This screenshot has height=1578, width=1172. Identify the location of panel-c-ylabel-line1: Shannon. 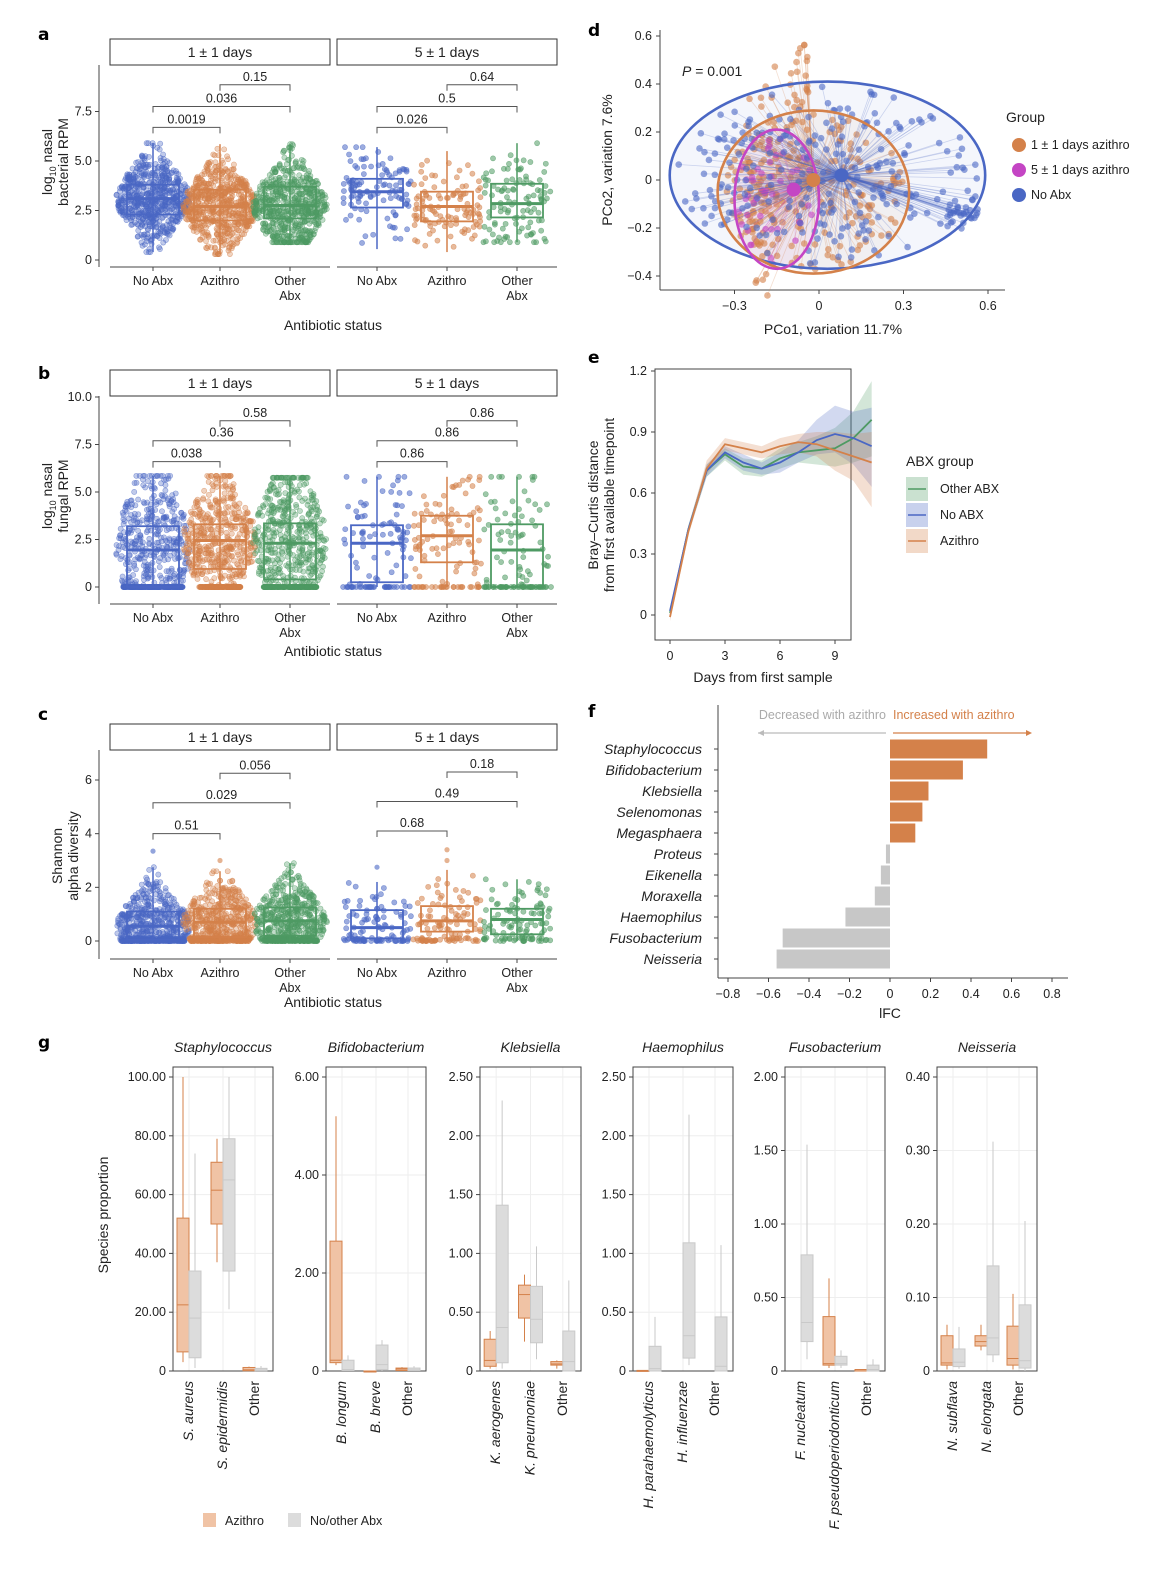
(57, 856).